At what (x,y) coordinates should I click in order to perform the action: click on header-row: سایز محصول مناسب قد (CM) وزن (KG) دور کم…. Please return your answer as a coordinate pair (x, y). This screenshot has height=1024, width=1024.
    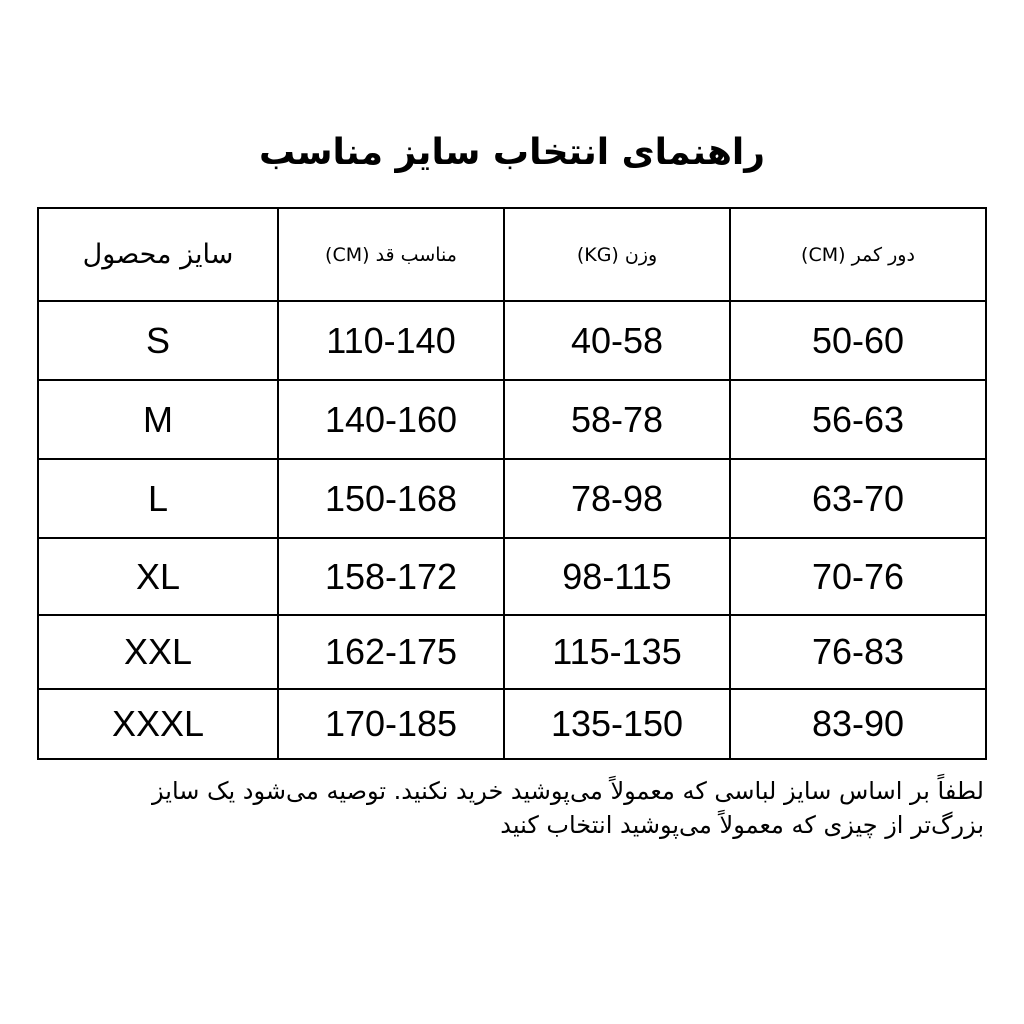
    Looking at the image, I should click on (512, 254).